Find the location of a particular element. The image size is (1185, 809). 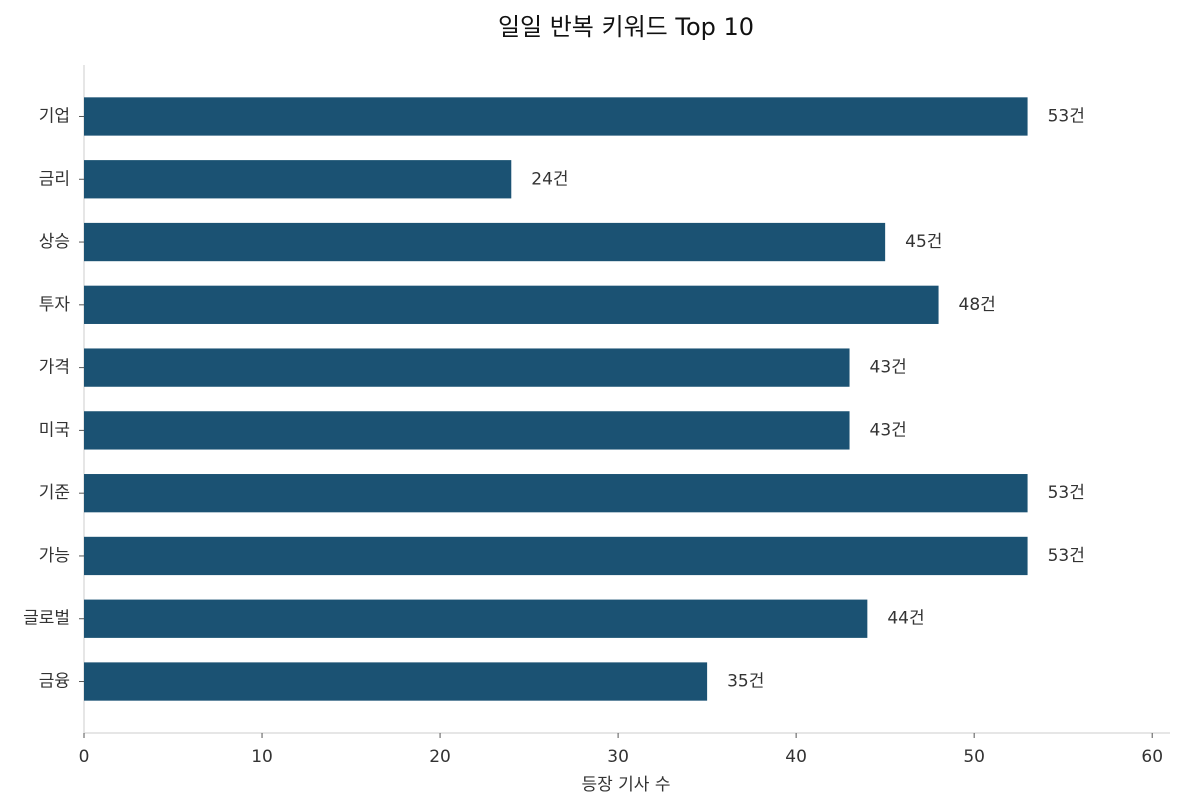

y-tick-label: 투자 is located at coordinates (55, 305).